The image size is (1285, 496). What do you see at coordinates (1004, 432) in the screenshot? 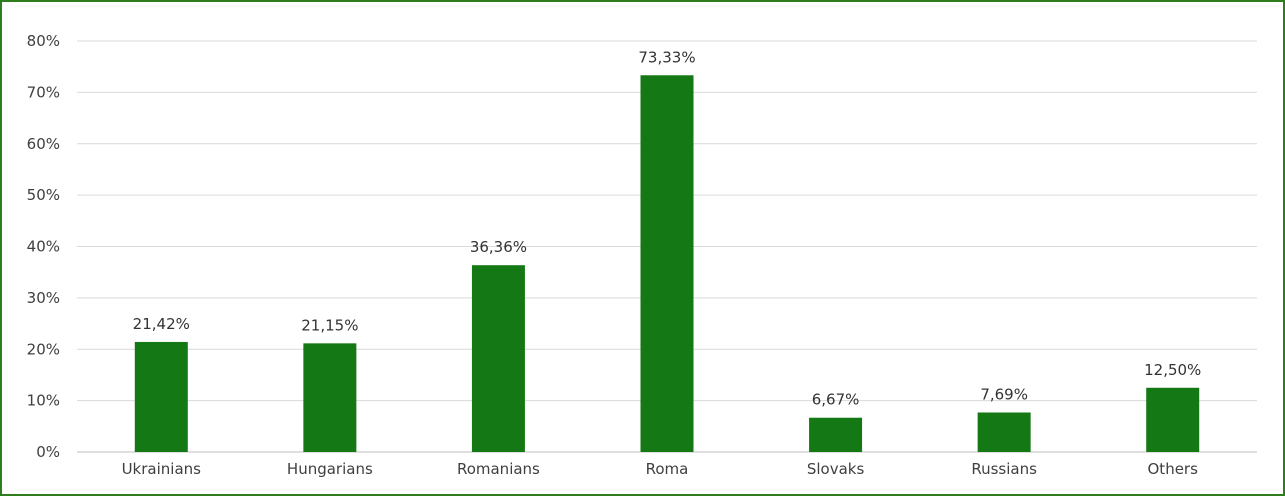
I see `bar-russians` at bounding box center [1004, 432].